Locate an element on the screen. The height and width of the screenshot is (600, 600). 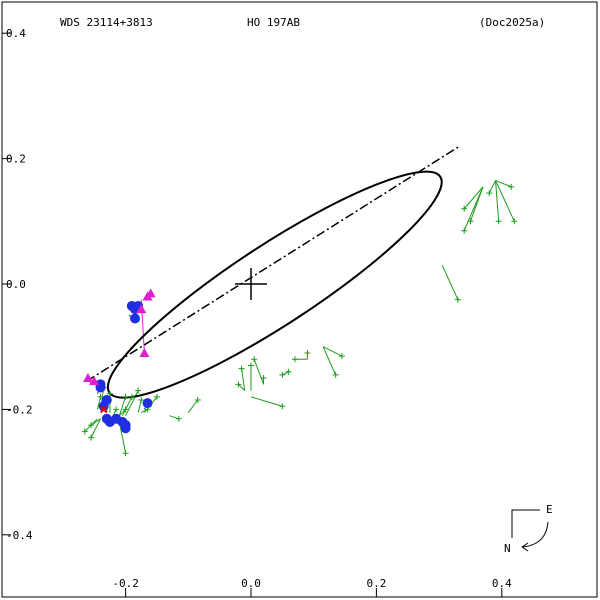
compass-bracket is located at coordinates (525, 523).